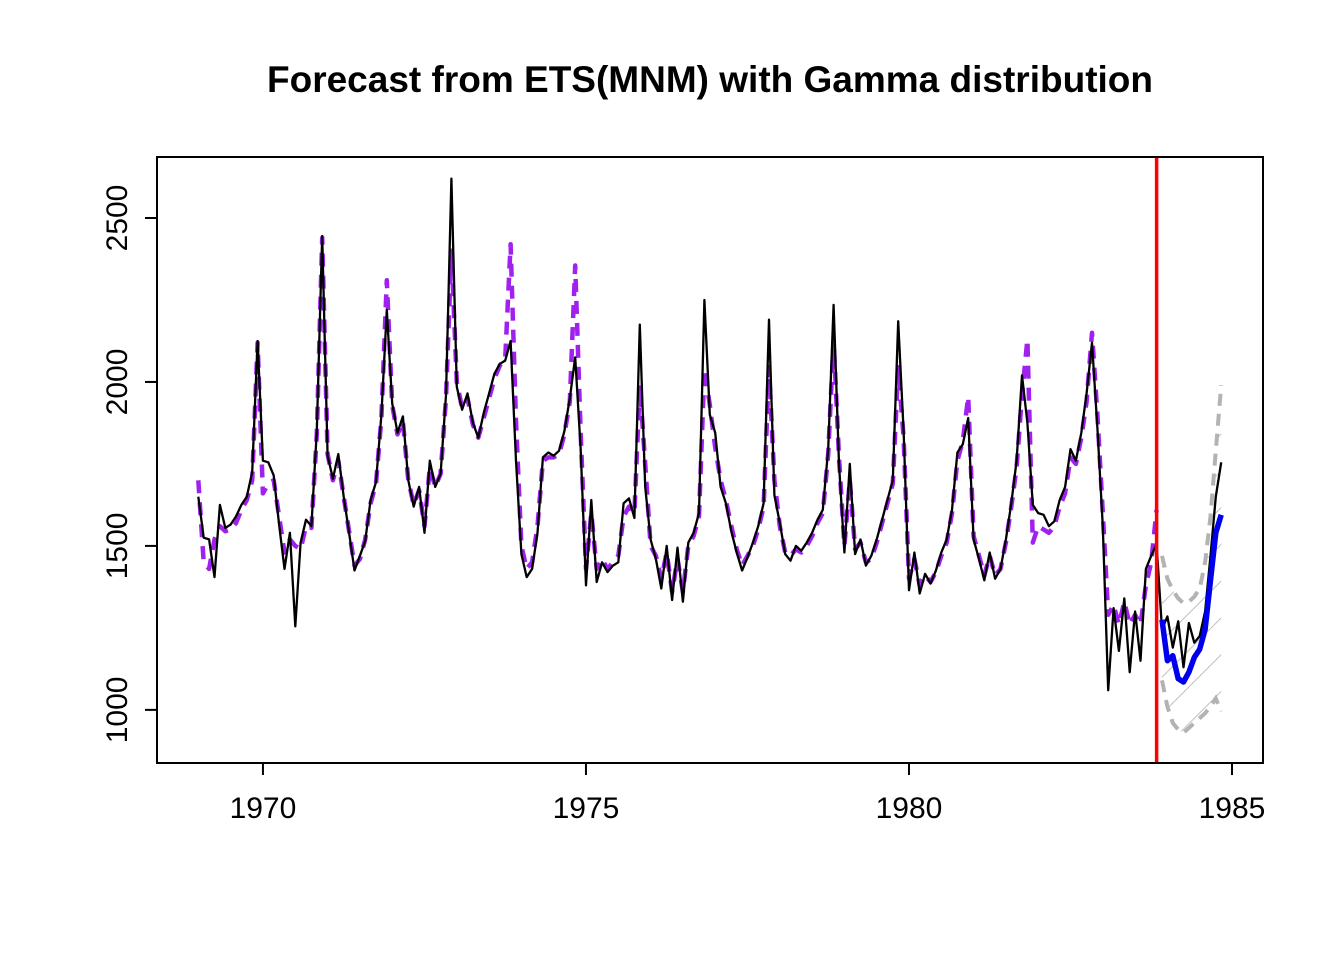 The height and width of the screenshot is (960, 1344). I want to click on y-axis-tick-label: 1500, so click(117, 546).